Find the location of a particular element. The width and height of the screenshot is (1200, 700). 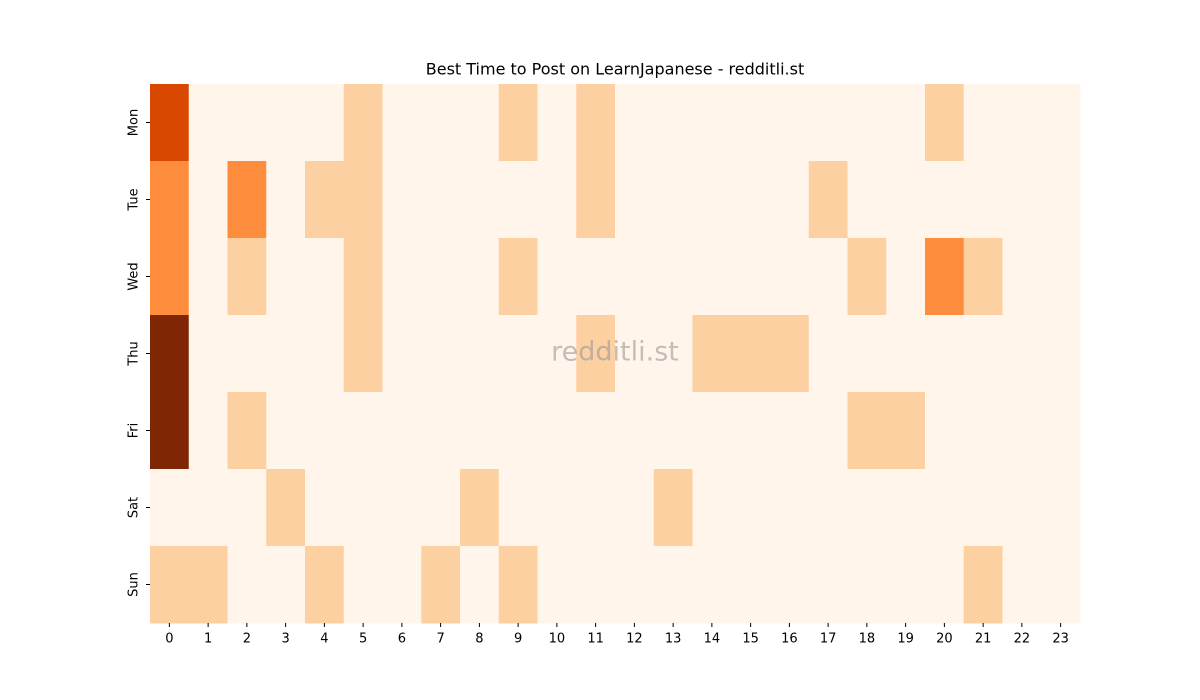

x-tick-label: 13 is located at coordinates (673, 639).